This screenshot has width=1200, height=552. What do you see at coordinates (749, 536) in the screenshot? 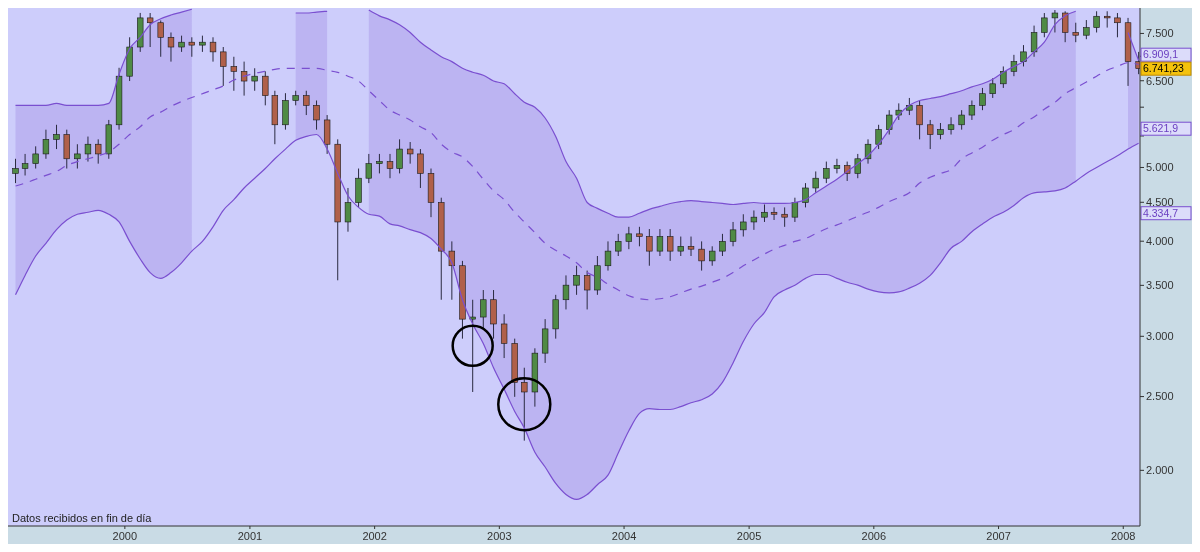
I see `x-tick-label: 2005` at bounding box center [749, 536].